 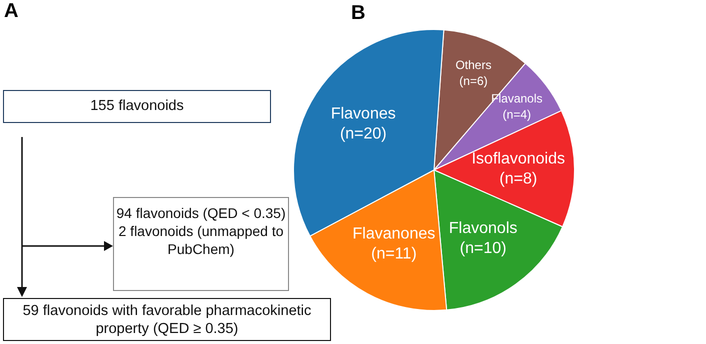 What do you see at coordinates (363, 114) in the screenshot?
I see `slice-label: Flavones` at bounding box center [363, 114].